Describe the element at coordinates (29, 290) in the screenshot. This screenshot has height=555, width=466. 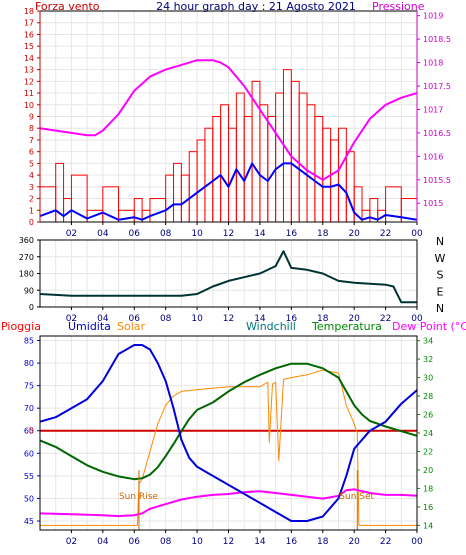
I see `y-tick-label: 90` at that location.